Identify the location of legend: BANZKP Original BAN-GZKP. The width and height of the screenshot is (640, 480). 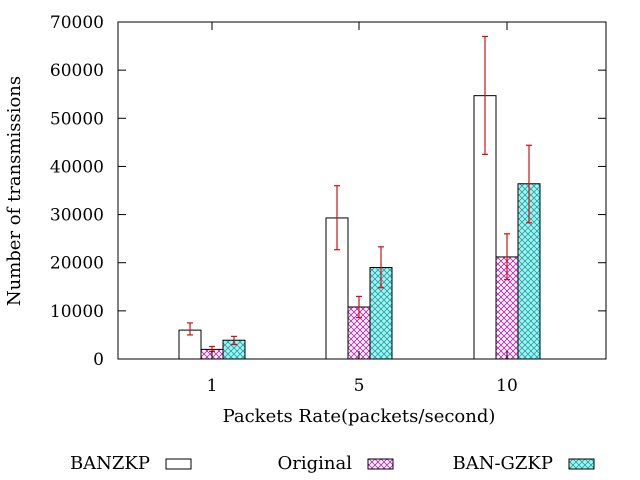
(332, 463).